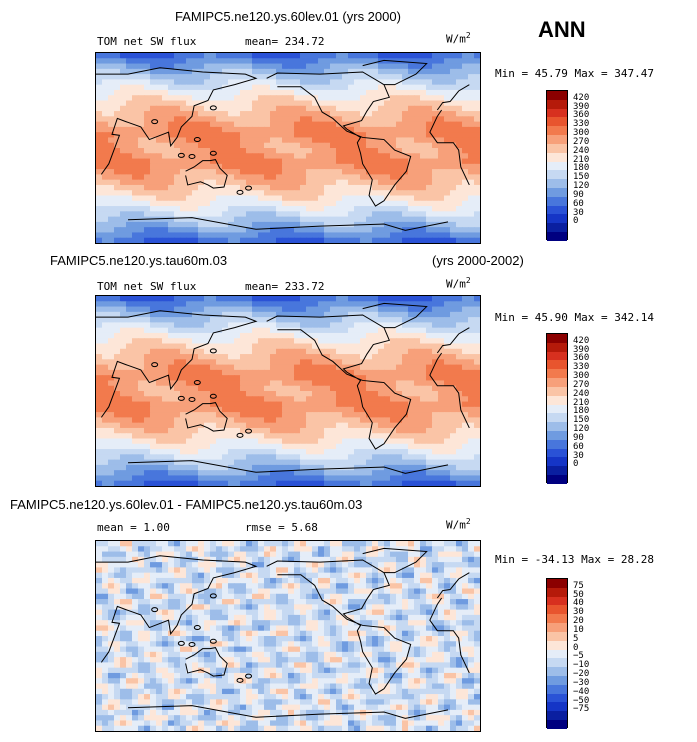 The width and height of the screenshot is (697, 742). What do you see at coordinates (574, 73) in the screenshot?
I see `panel1-minmax: Min = 45.79 Max = 347.47` at bounding box center [574, 73].